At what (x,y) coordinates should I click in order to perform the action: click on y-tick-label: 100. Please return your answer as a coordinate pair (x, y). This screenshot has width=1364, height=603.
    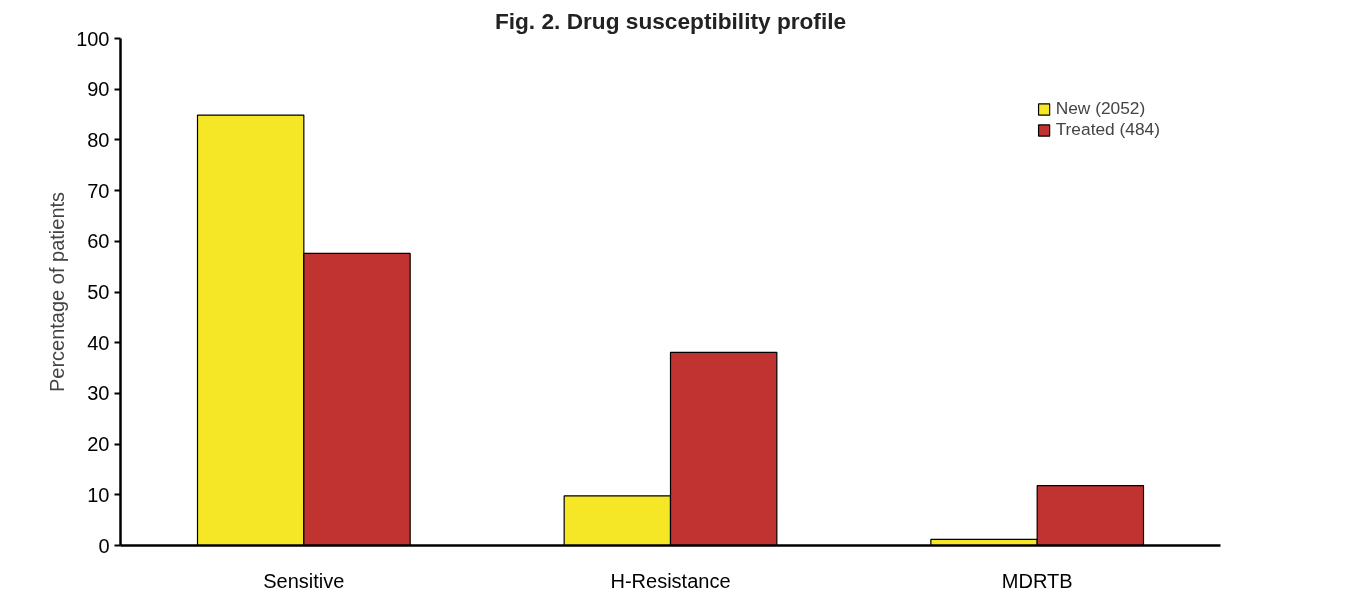
    Looking at the image, I should click on (93, 38).